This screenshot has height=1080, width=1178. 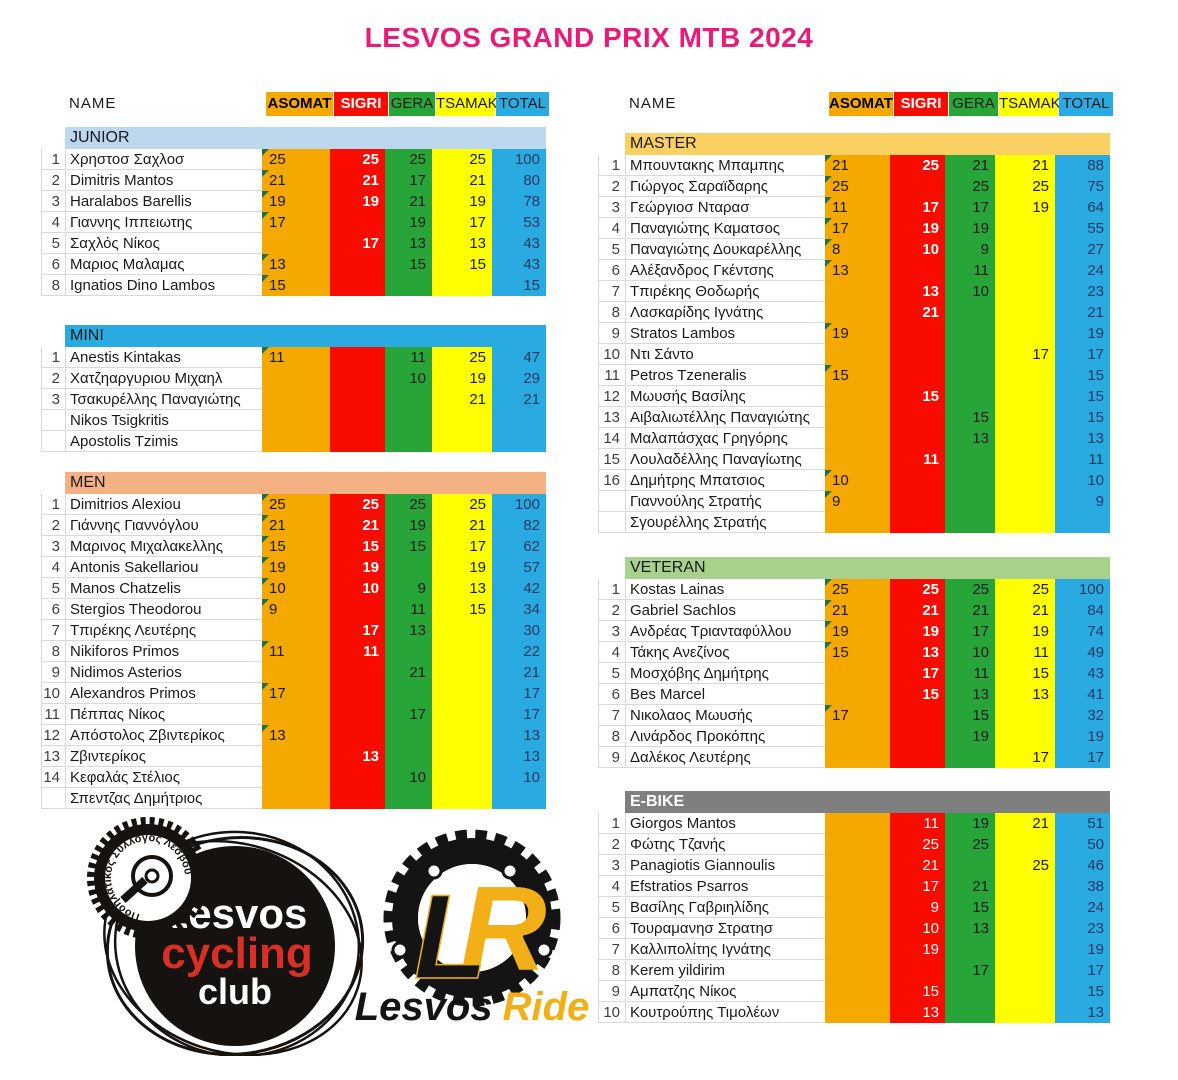 I want to click on score-cell-asomat: 17, so click(x=857, y=715).